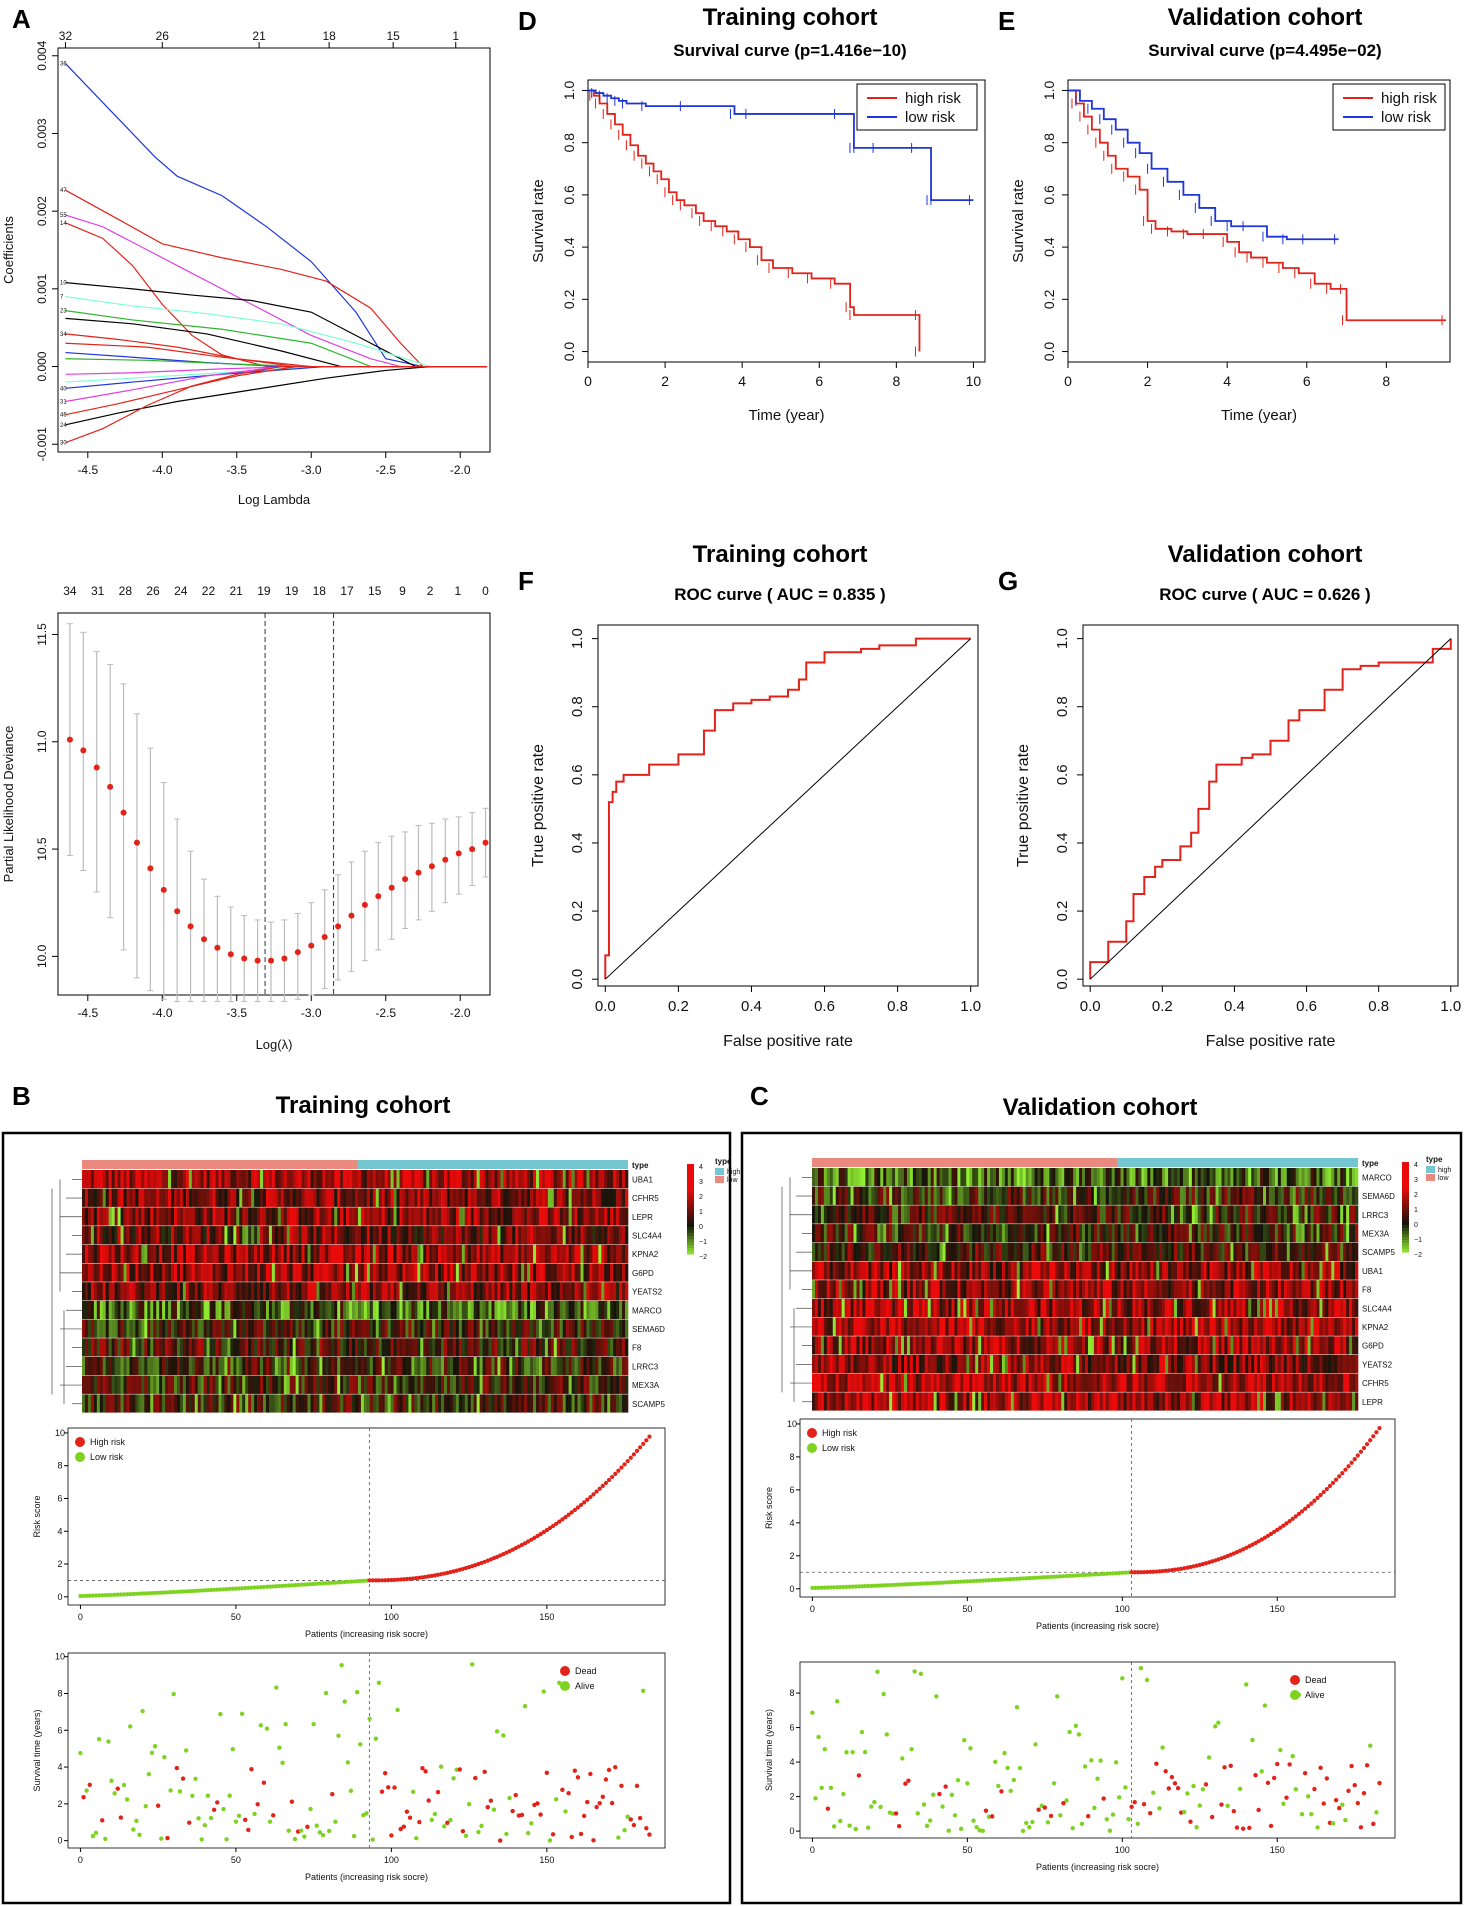  Describe the element at coordinates (192, 1591) in the screenshot. I see `B-risk-point` at that location.